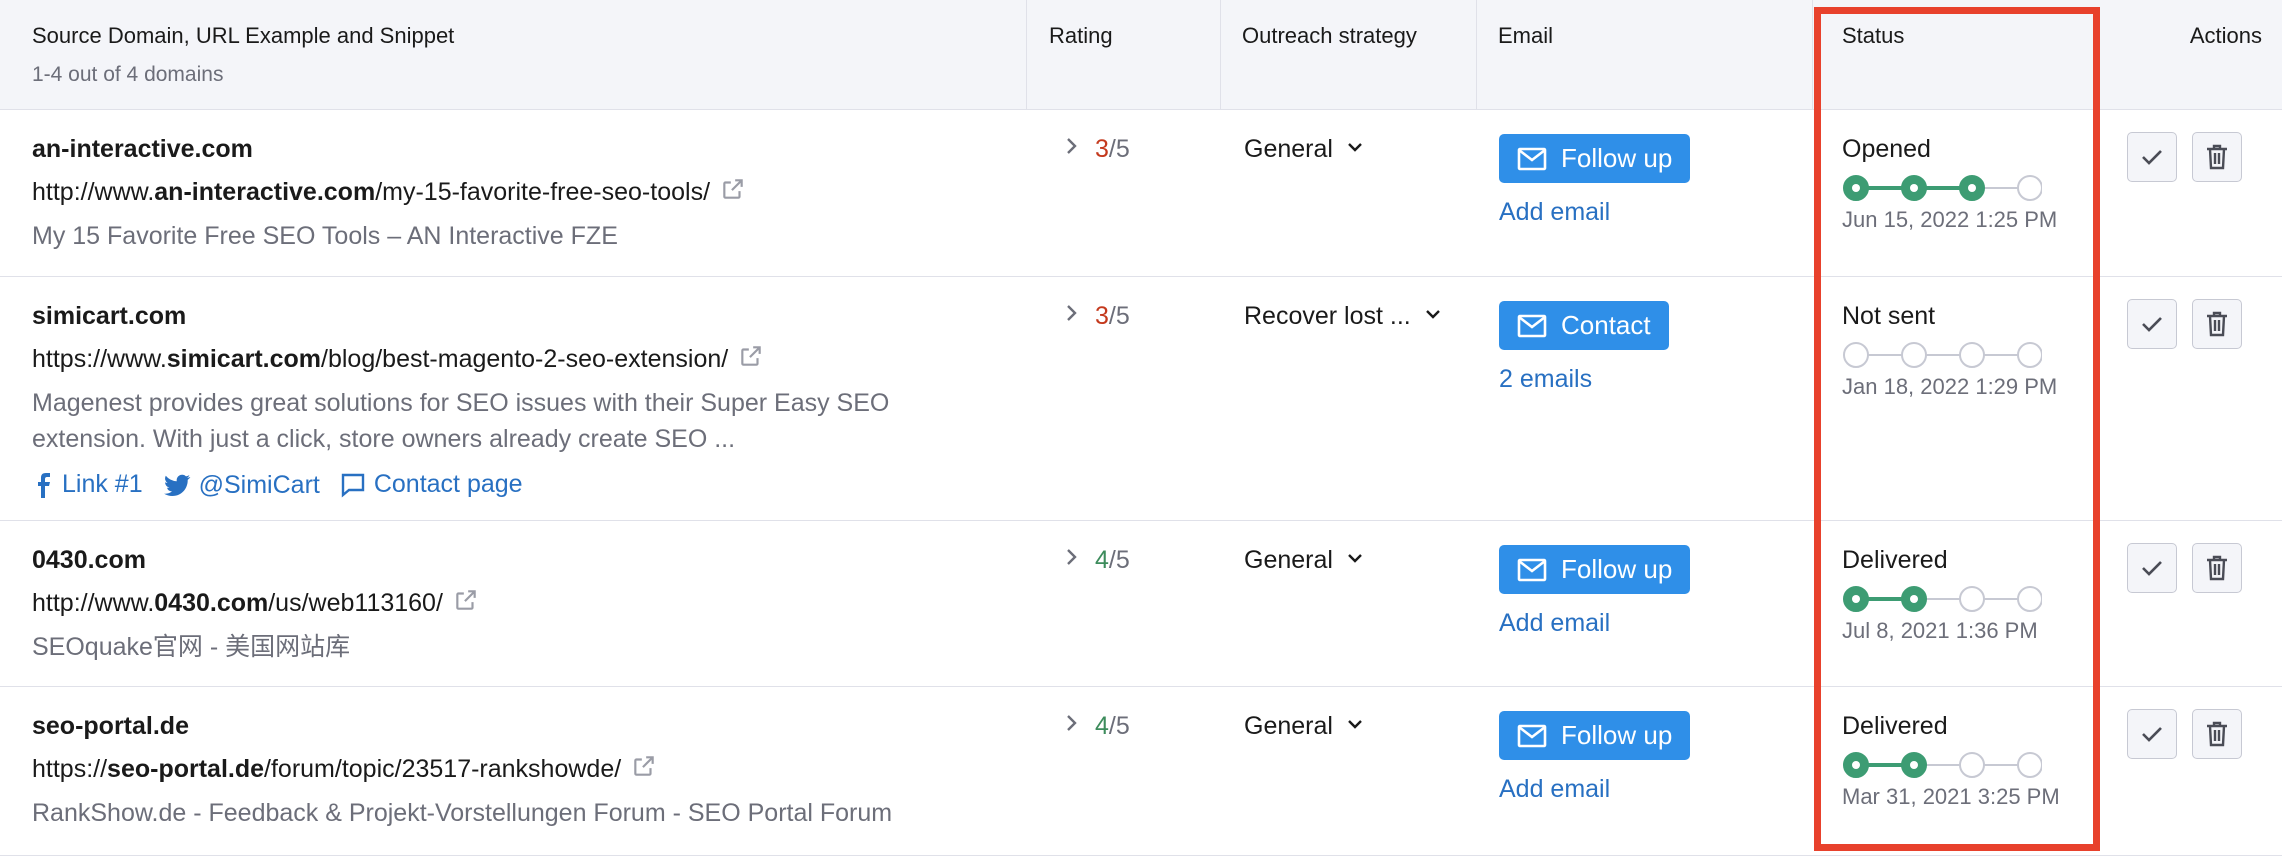 This screenshot has width=2282, height=856. What do you see at coordinates (1124, 603) in the screenshot?
I see `rating-cell: 4/5` at bounding box center [1124, 603].